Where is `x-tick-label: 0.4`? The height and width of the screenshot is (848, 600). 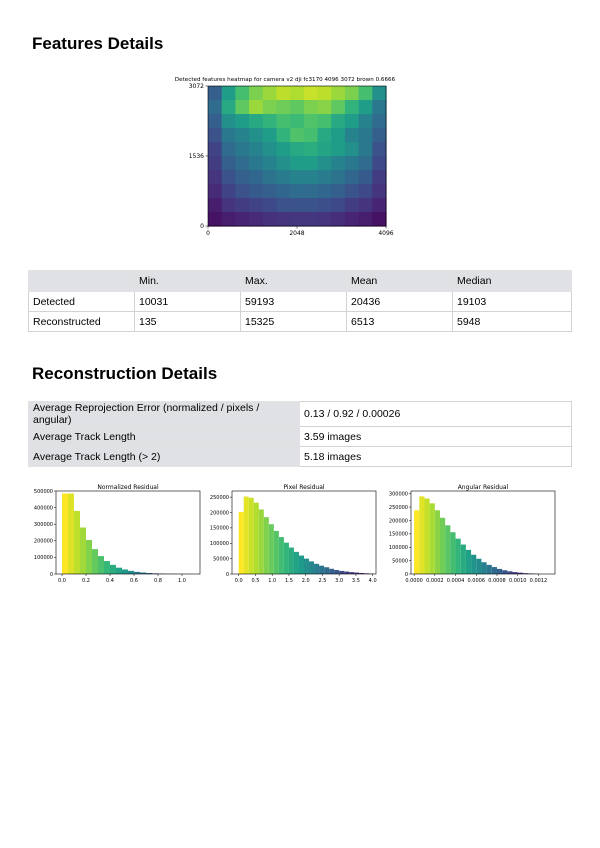
x-tick-label: 0.4 is located at coordinates (110, 581).